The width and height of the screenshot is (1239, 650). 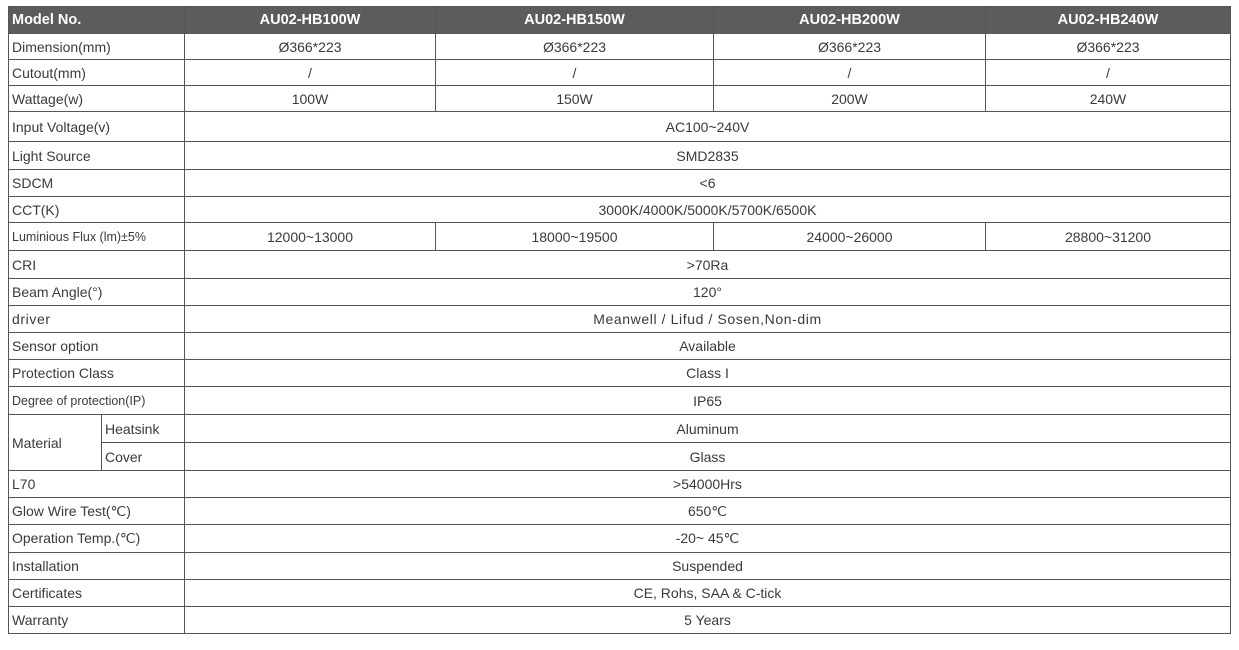 I want to click on cell: CE, Rohs, SAA & C-tick, so click(x=707, y=593).